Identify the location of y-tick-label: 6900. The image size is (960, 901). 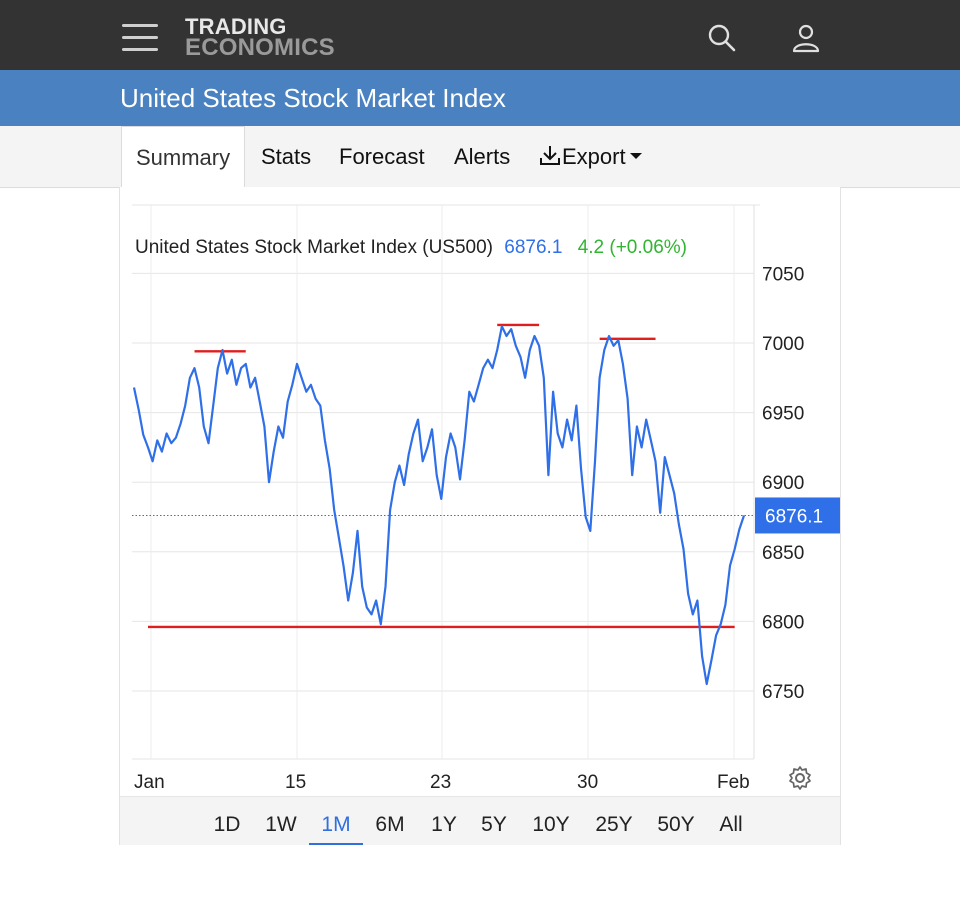
(783, 483).